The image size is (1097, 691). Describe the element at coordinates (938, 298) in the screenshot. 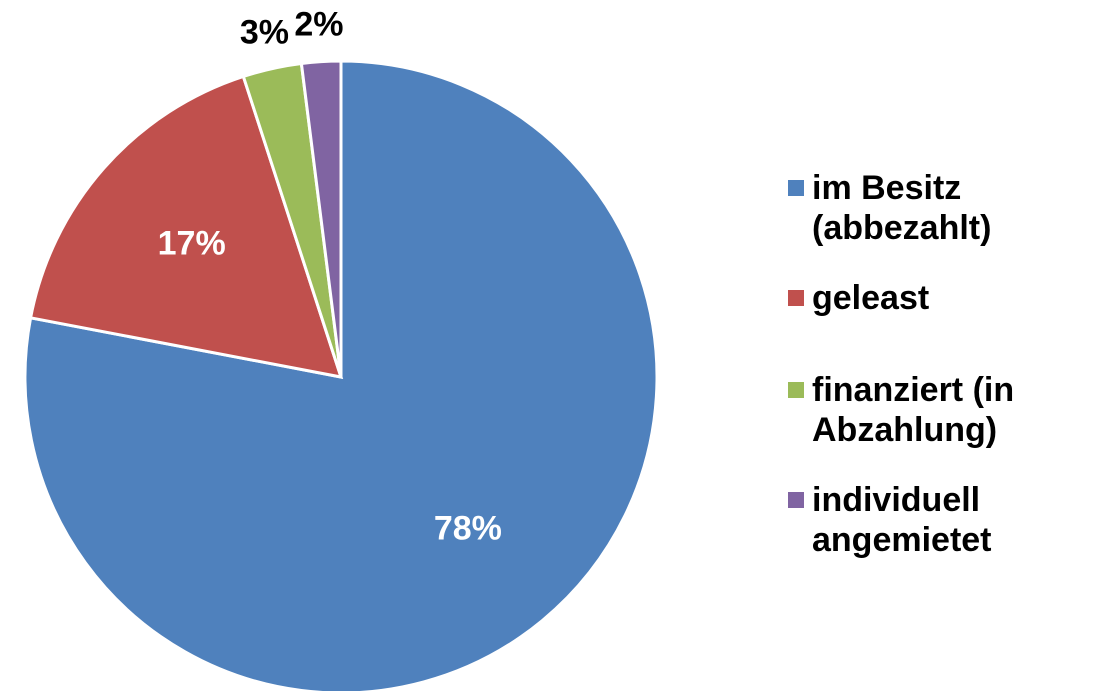

I see `legend-item: geleast` at that location.